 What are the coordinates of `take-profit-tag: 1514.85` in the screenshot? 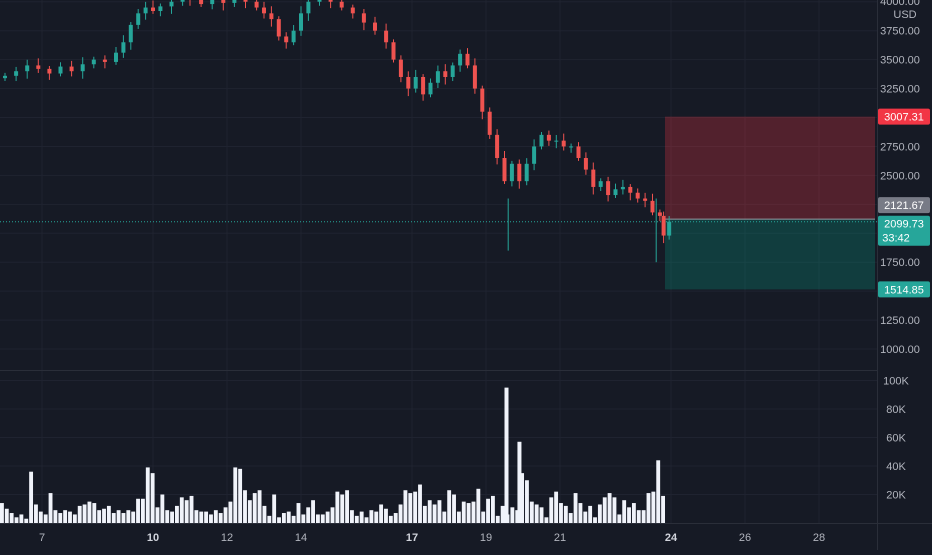 It's located at (904, 290).